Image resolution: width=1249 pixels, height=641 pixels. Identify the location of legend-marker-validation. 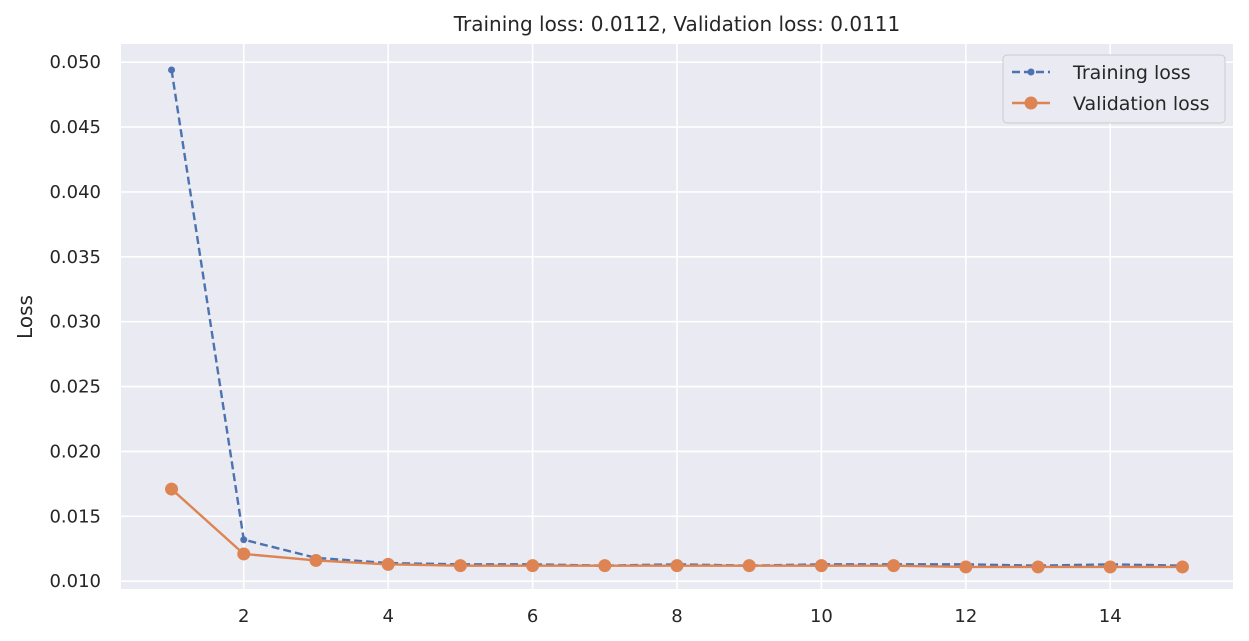
(1031, 103).